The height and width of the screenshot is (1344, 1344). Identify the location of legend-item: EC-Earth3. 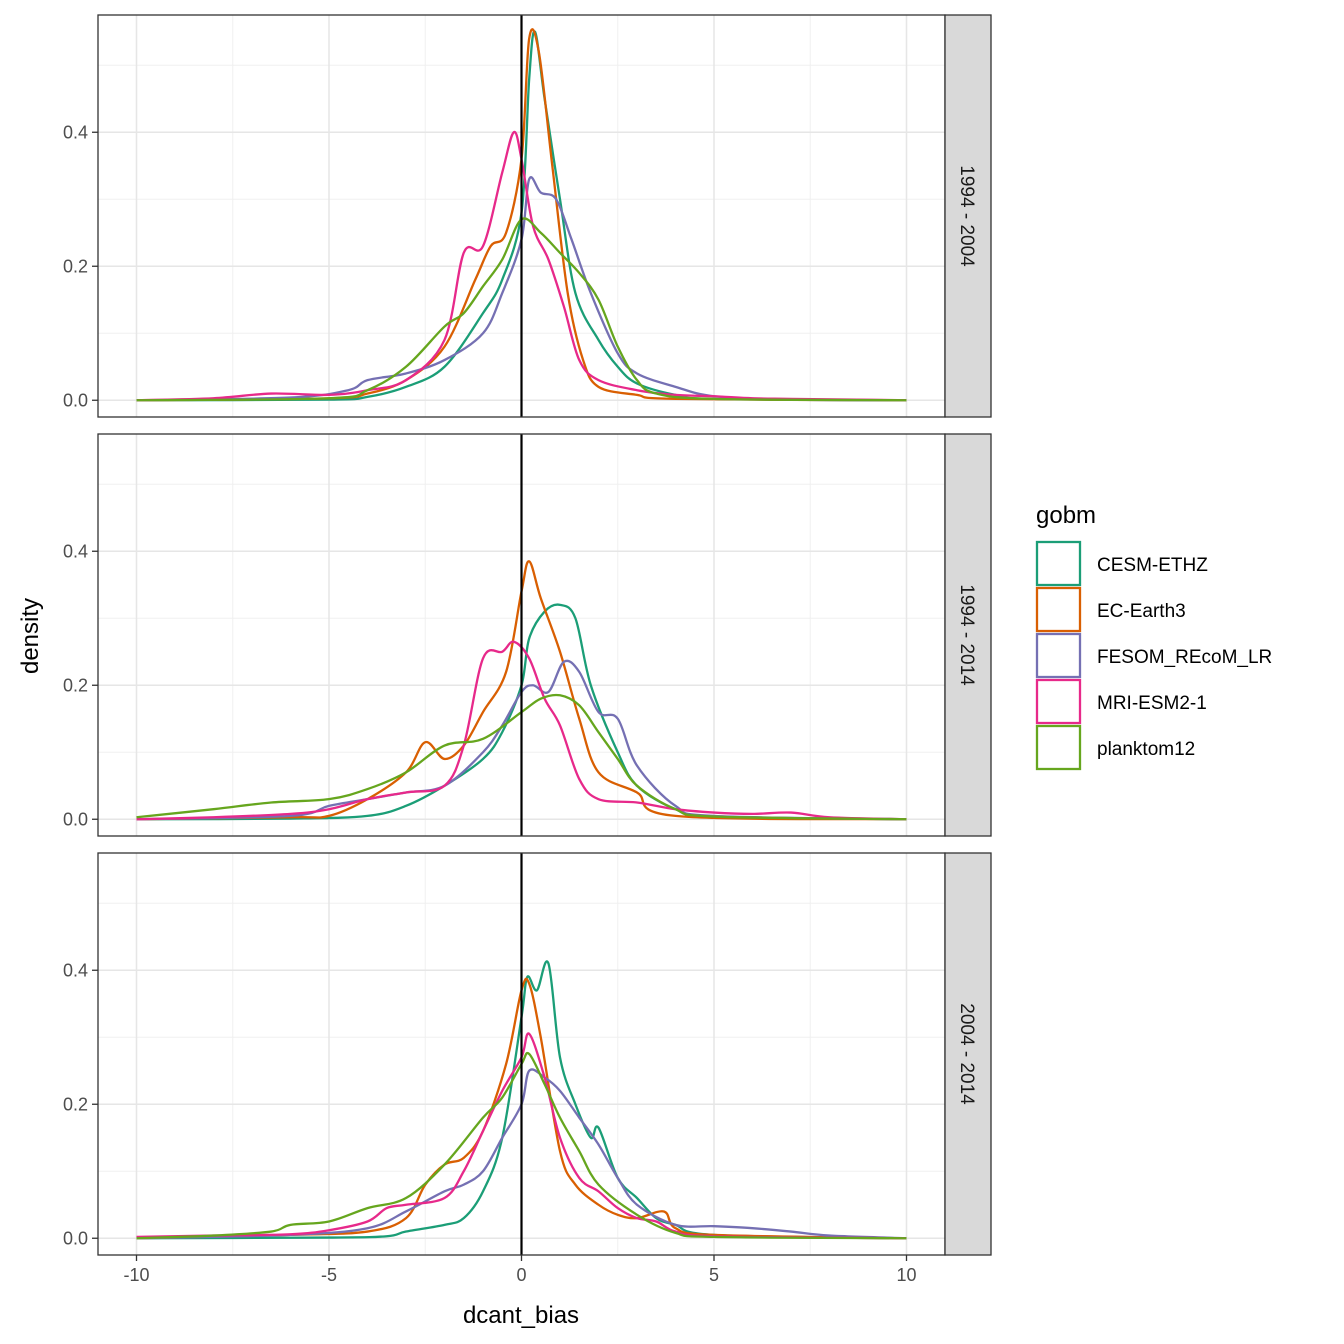
(1110, 609).